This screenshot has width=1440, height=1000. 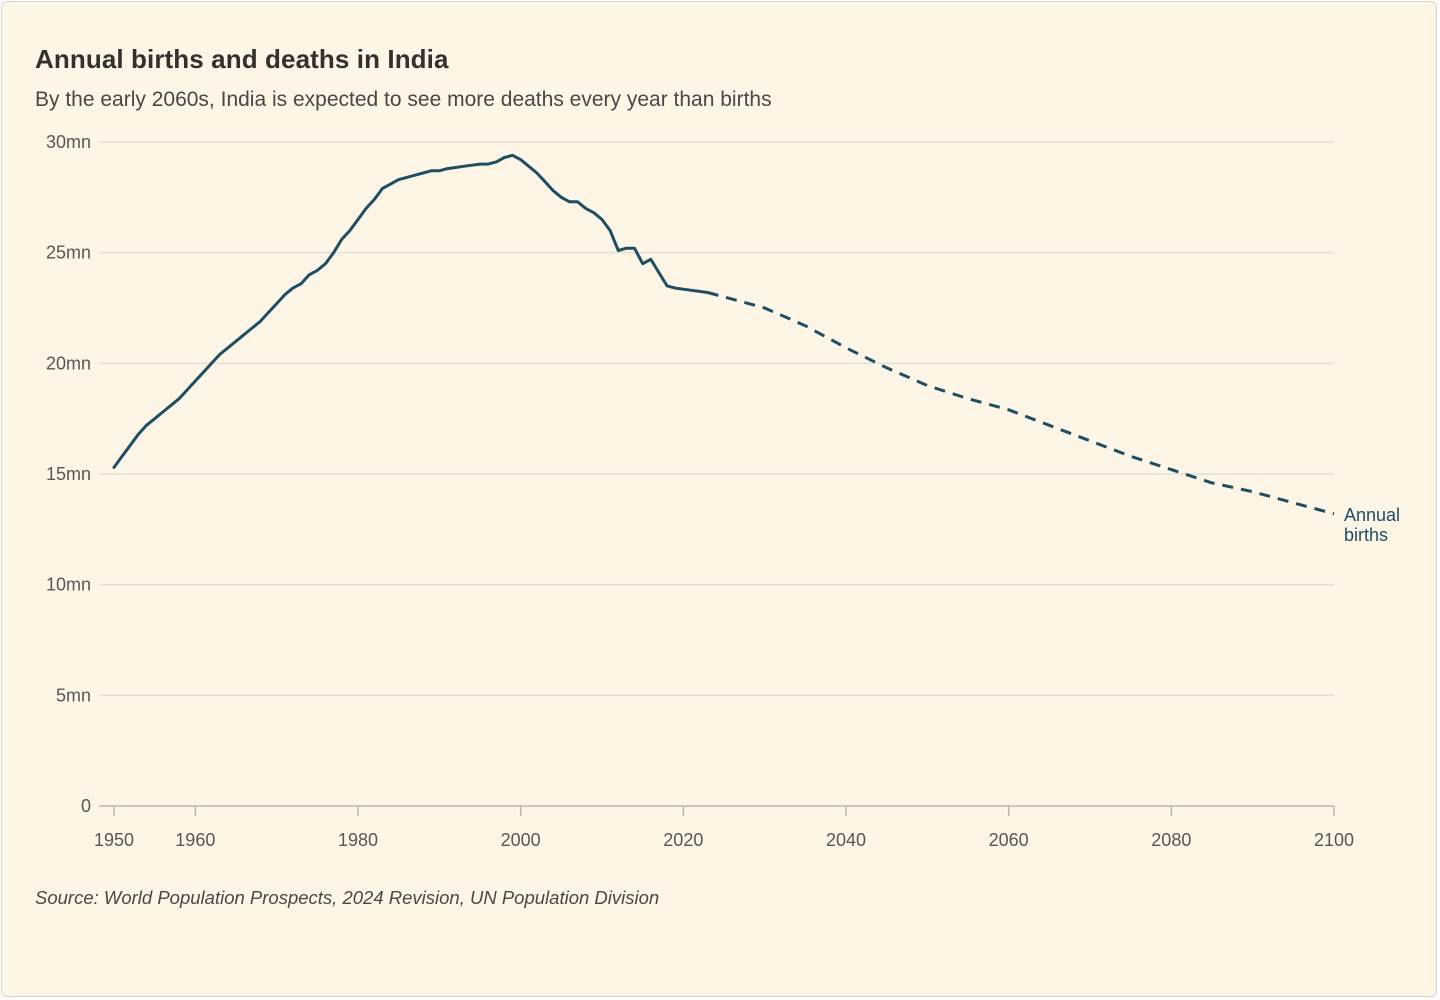 What do you see at coordinates (86, 806) in the screenshot?
I see `y-tick-label: 0` at bounding box center [86, 806].